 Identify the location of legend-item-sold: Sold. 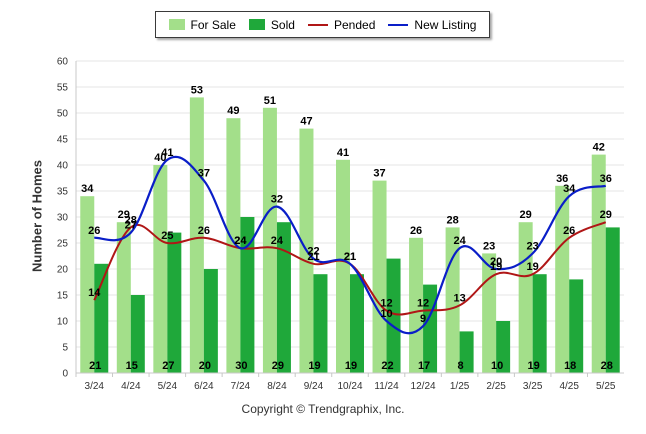
(271, 25).